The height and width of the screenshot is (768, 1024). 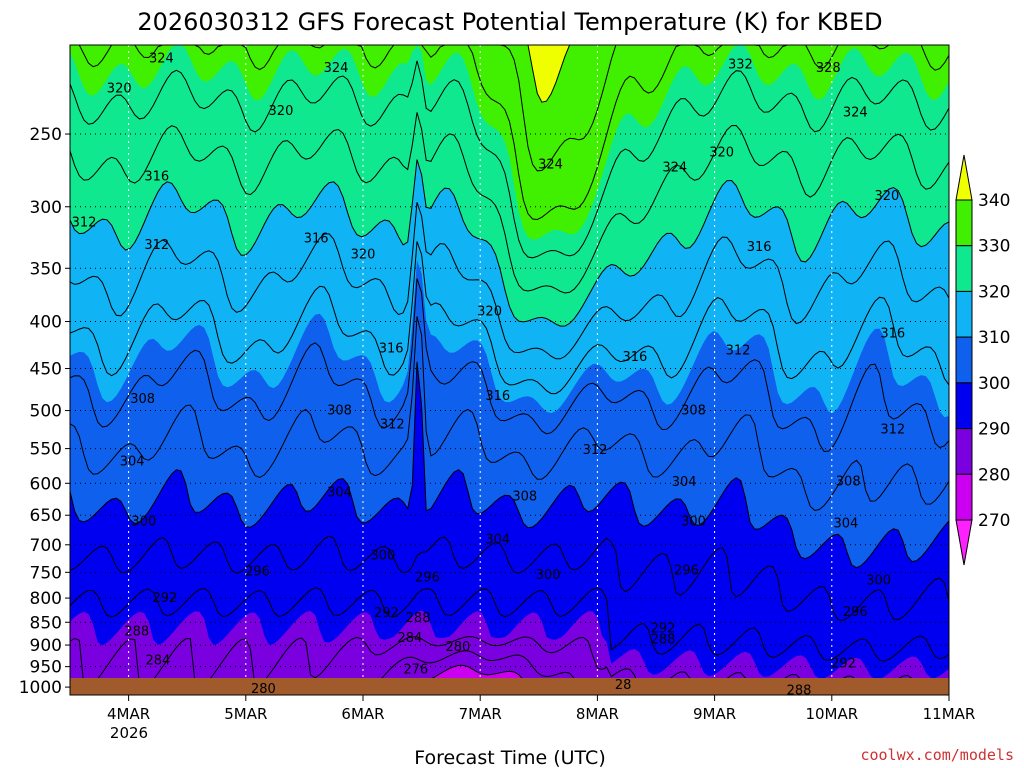 What do you see at coordinates (46, 599) in the screenshot?
I see `y-tick-label: 800` at bounding box center [46, 599].